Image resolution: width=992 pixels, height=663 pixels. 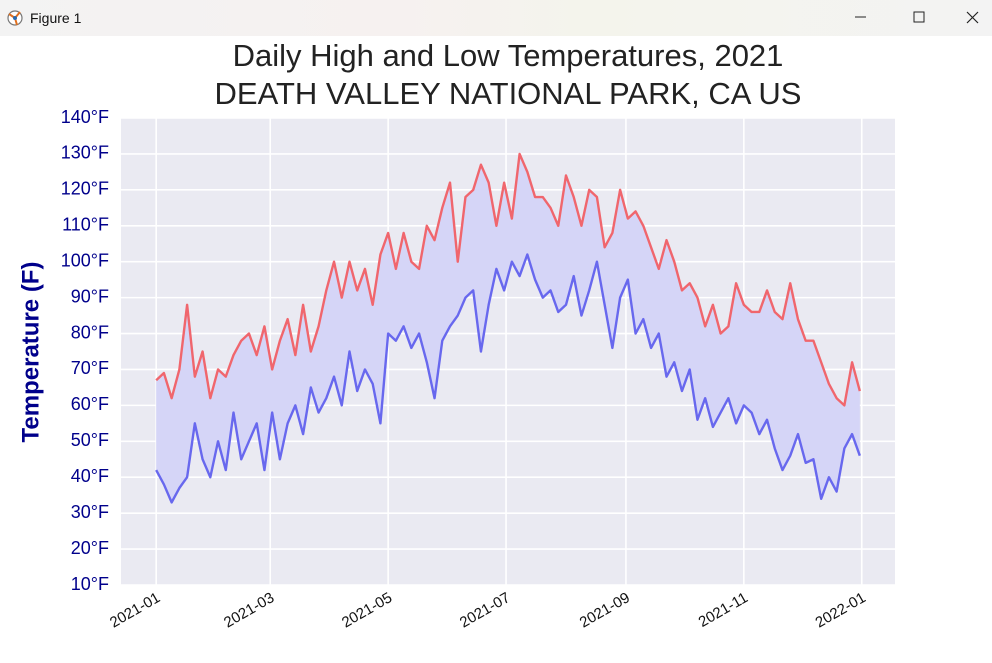 I want to click on y-tick-label: 100°F, so click(x=85, y=260).